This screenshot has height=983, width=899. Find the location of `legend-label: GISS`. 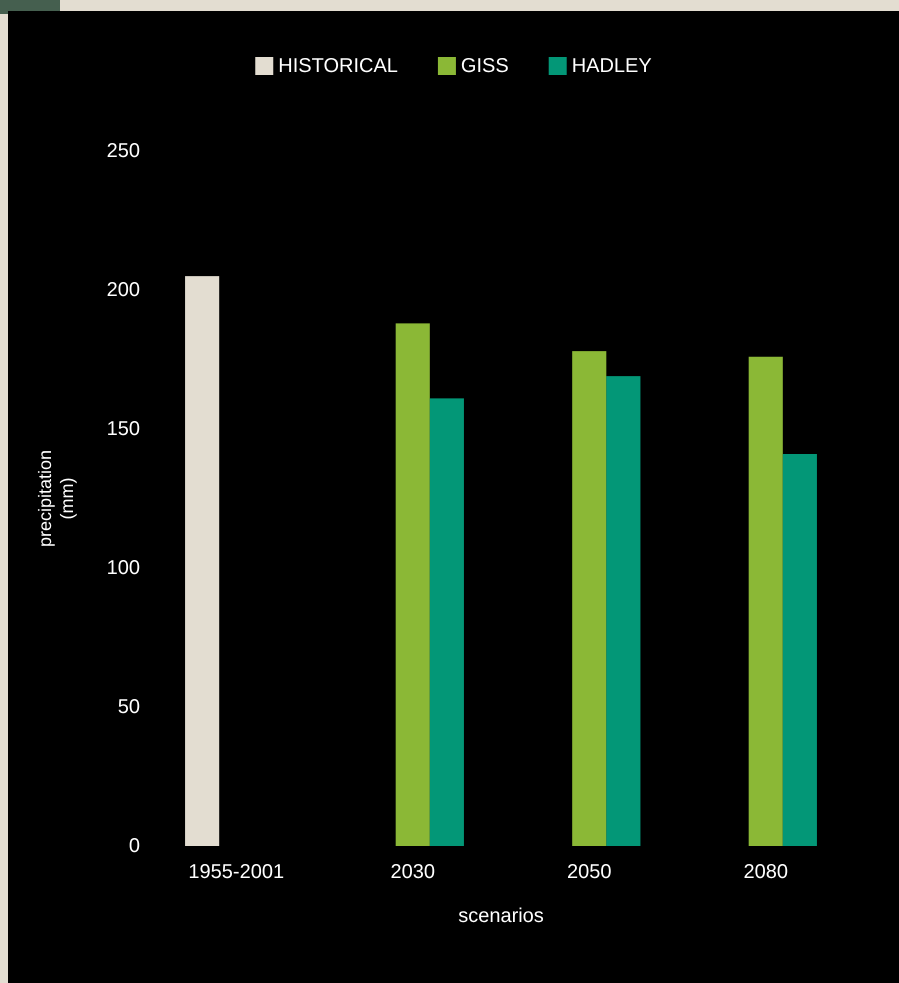

legend-label: GISS is located at coordinates (484, 66).